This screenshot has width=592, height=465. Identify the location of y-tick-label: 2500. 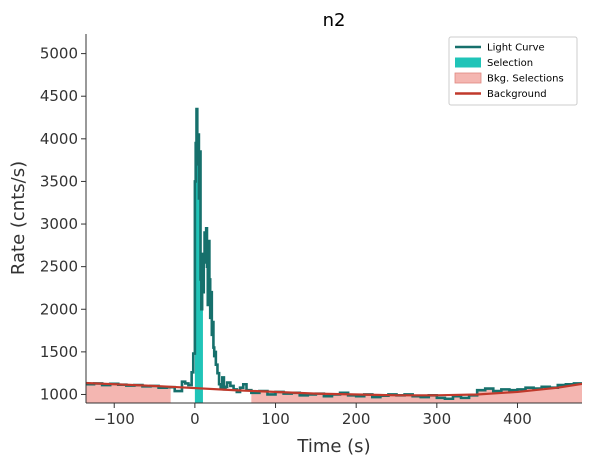
(59, 267).